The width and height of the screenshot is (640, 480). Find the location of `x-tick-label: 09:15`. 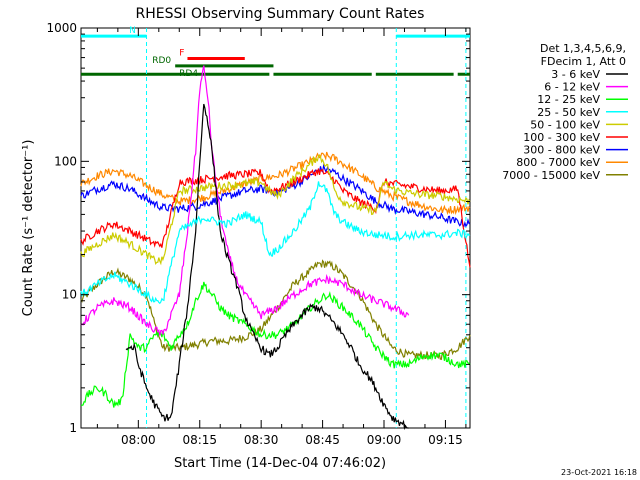

x-tick-label: 09:15 is located at coordinates (445, 440).